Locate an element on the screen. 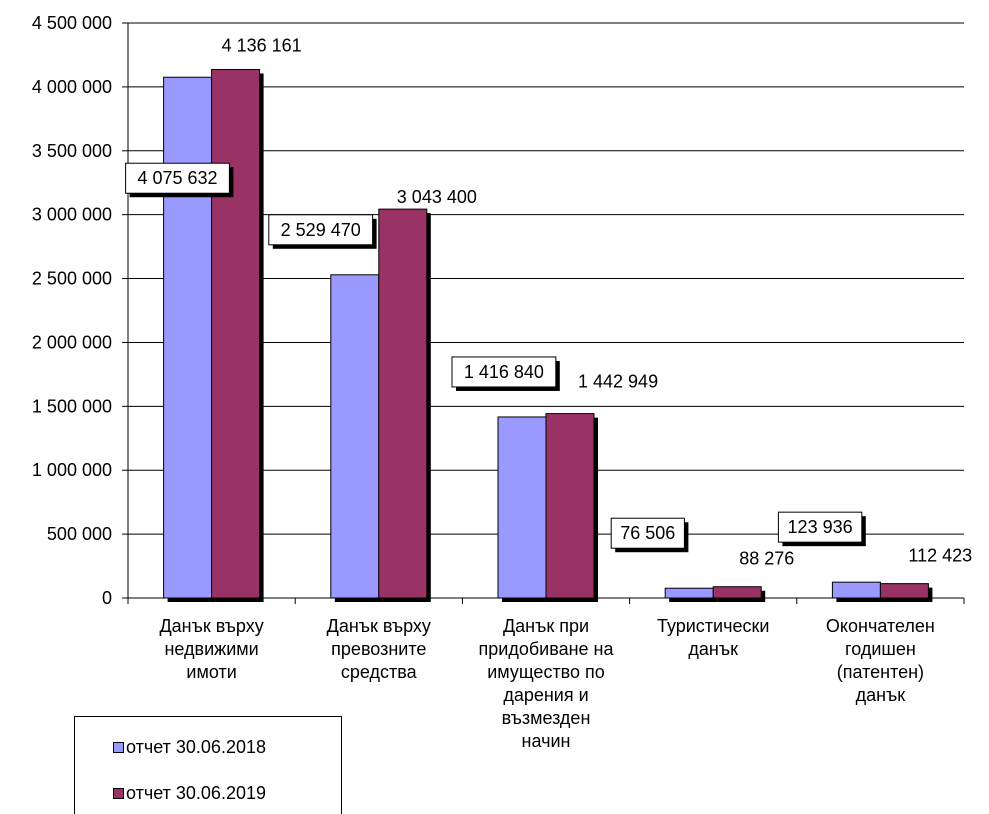 The width and height of the screenshot is (989, 814). legend-item-2019: отчет 30.06.2019 is located at coordinates (189, 793).